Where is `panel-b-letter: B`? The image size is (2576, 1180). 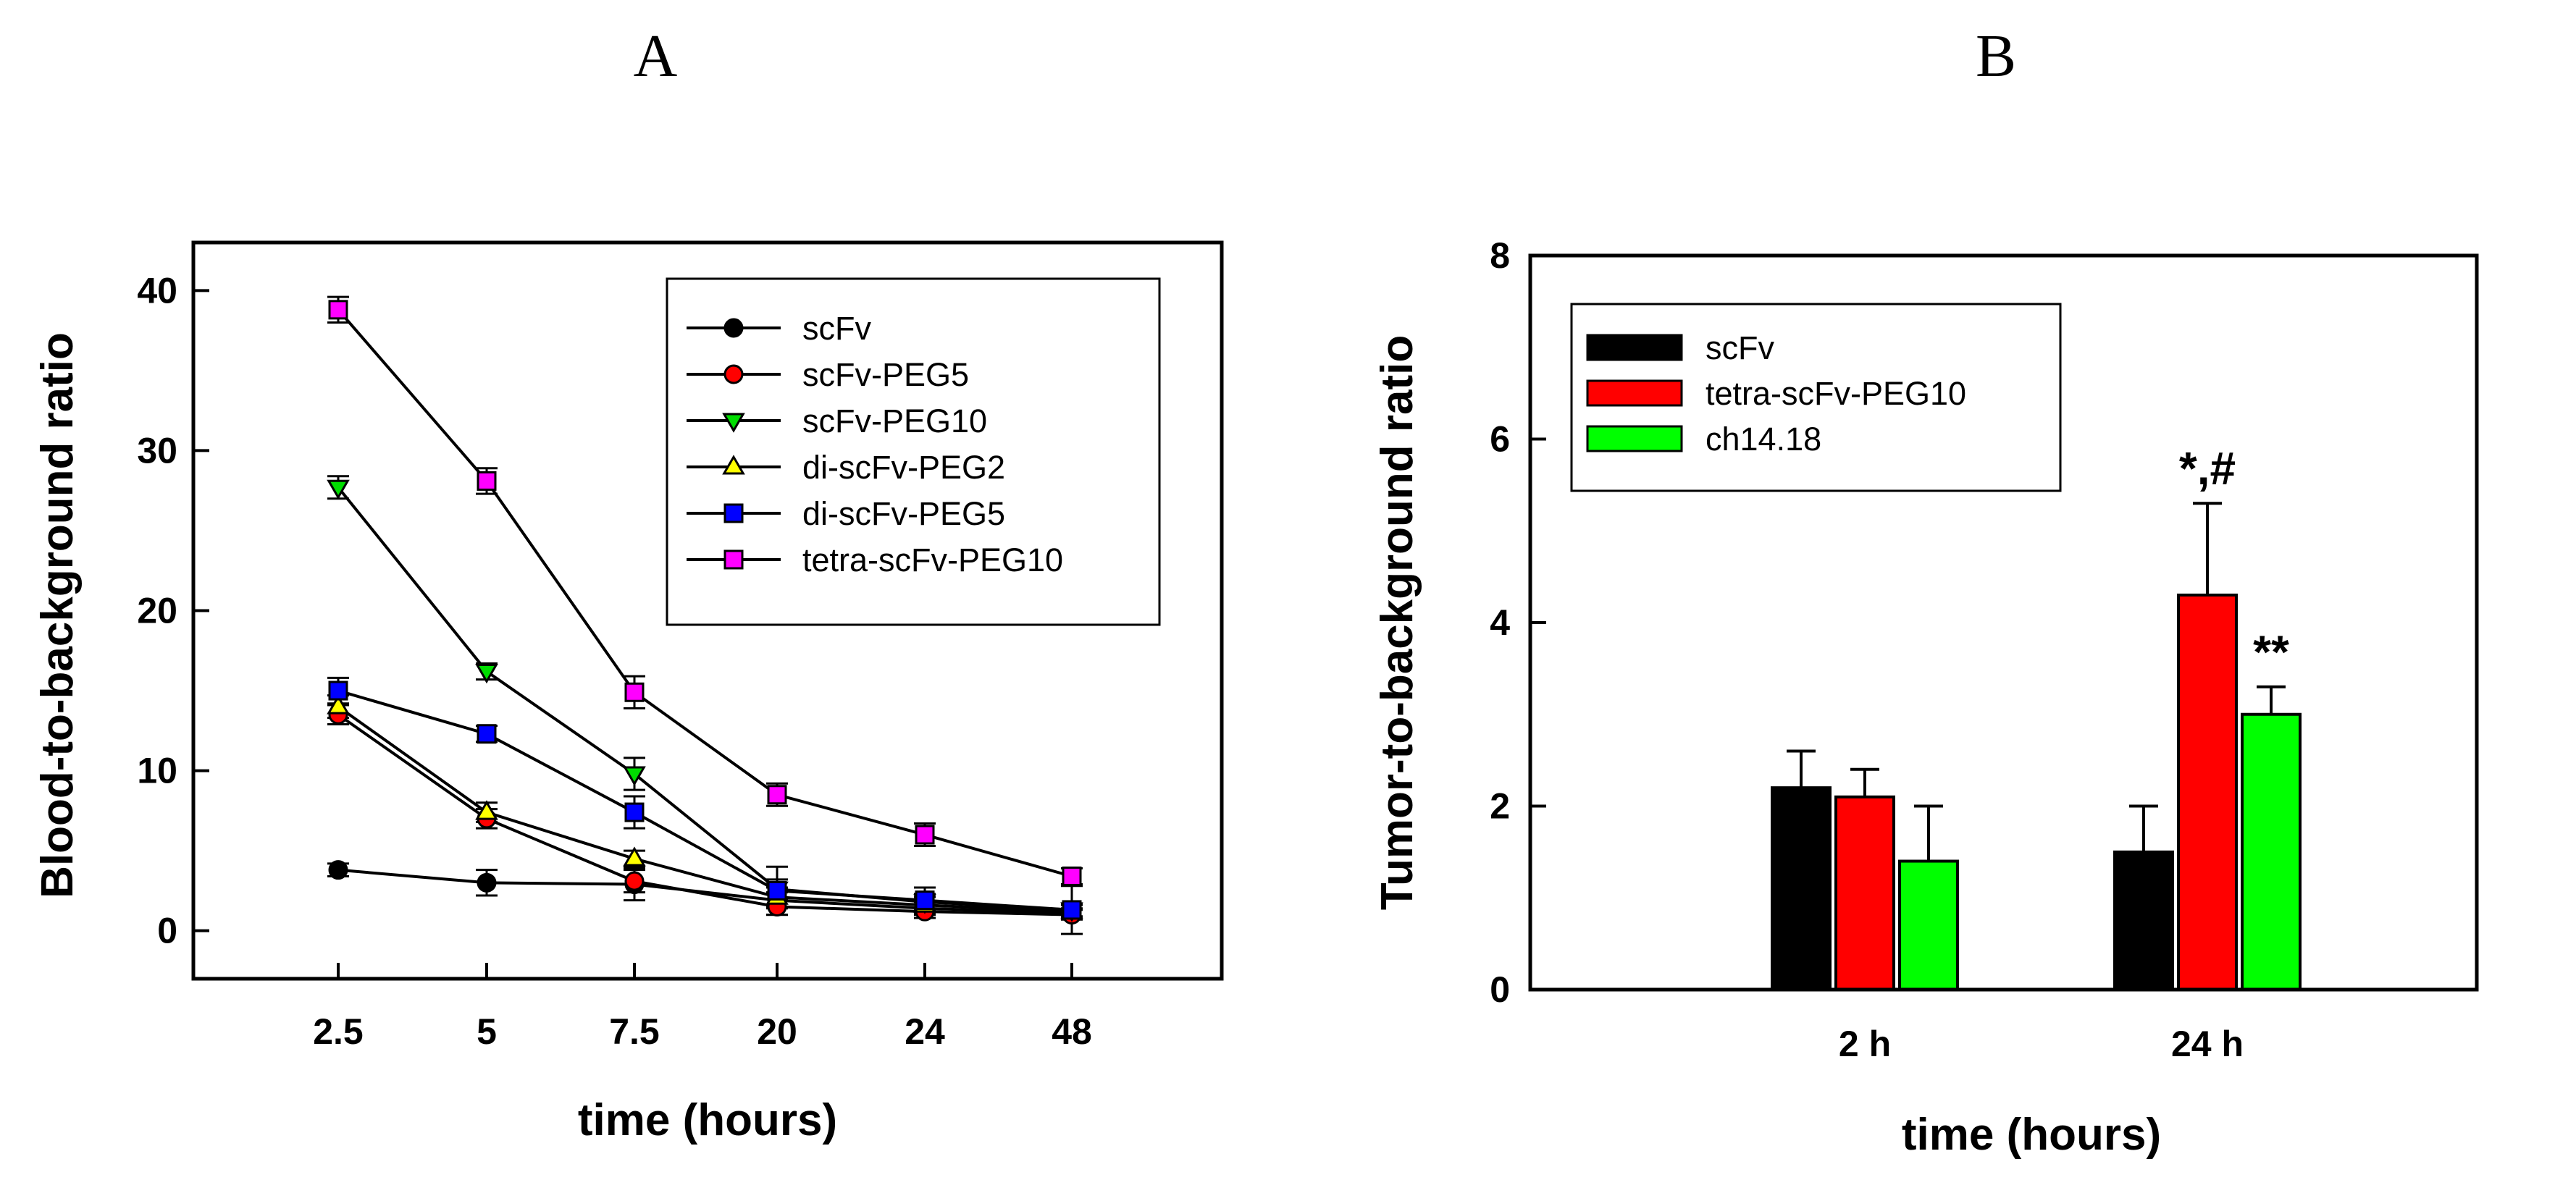 panel-b-letter: B is located at coordinates (1996, 56).